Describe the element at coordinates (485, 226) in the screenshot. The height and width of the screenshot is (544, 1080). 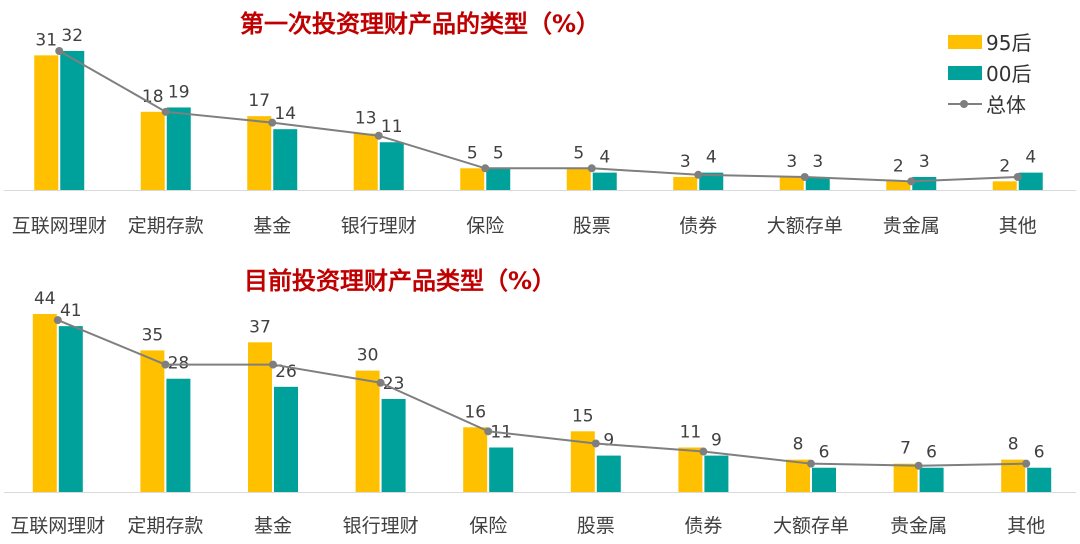
I see `chart-1-category-4: 保险` at that location.